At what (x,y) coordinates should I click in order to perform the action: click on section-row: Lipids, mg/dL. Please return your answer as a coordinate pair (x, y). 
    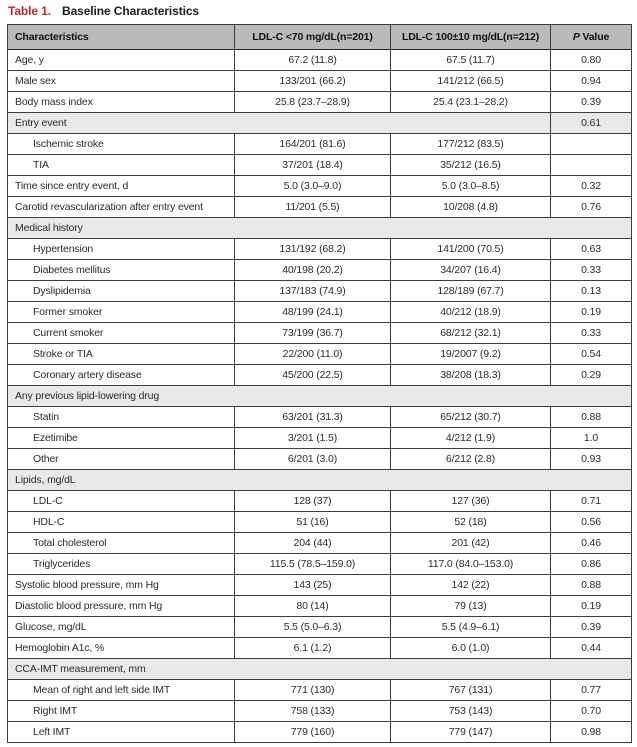
    Looking at the image, I should click on (319, 480).